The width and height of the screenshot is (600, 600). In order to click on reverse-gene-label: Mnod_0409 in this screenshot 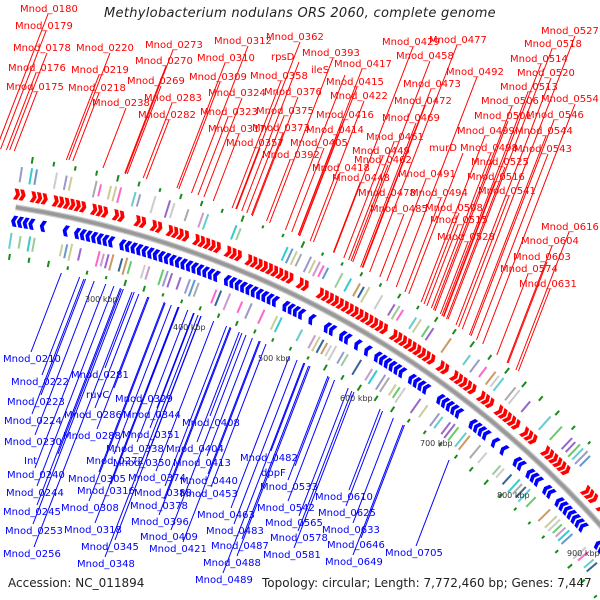, I will do `click(169, 537)`.